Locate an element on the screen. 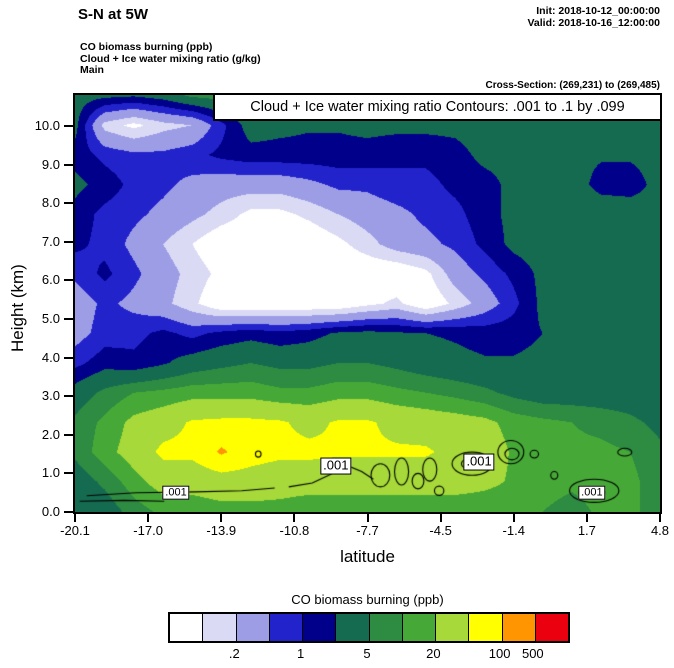 This screenshot has height=668, width=674. colorbar-title: CO biomass burning (ppb) is located at coordinates (367, 599).